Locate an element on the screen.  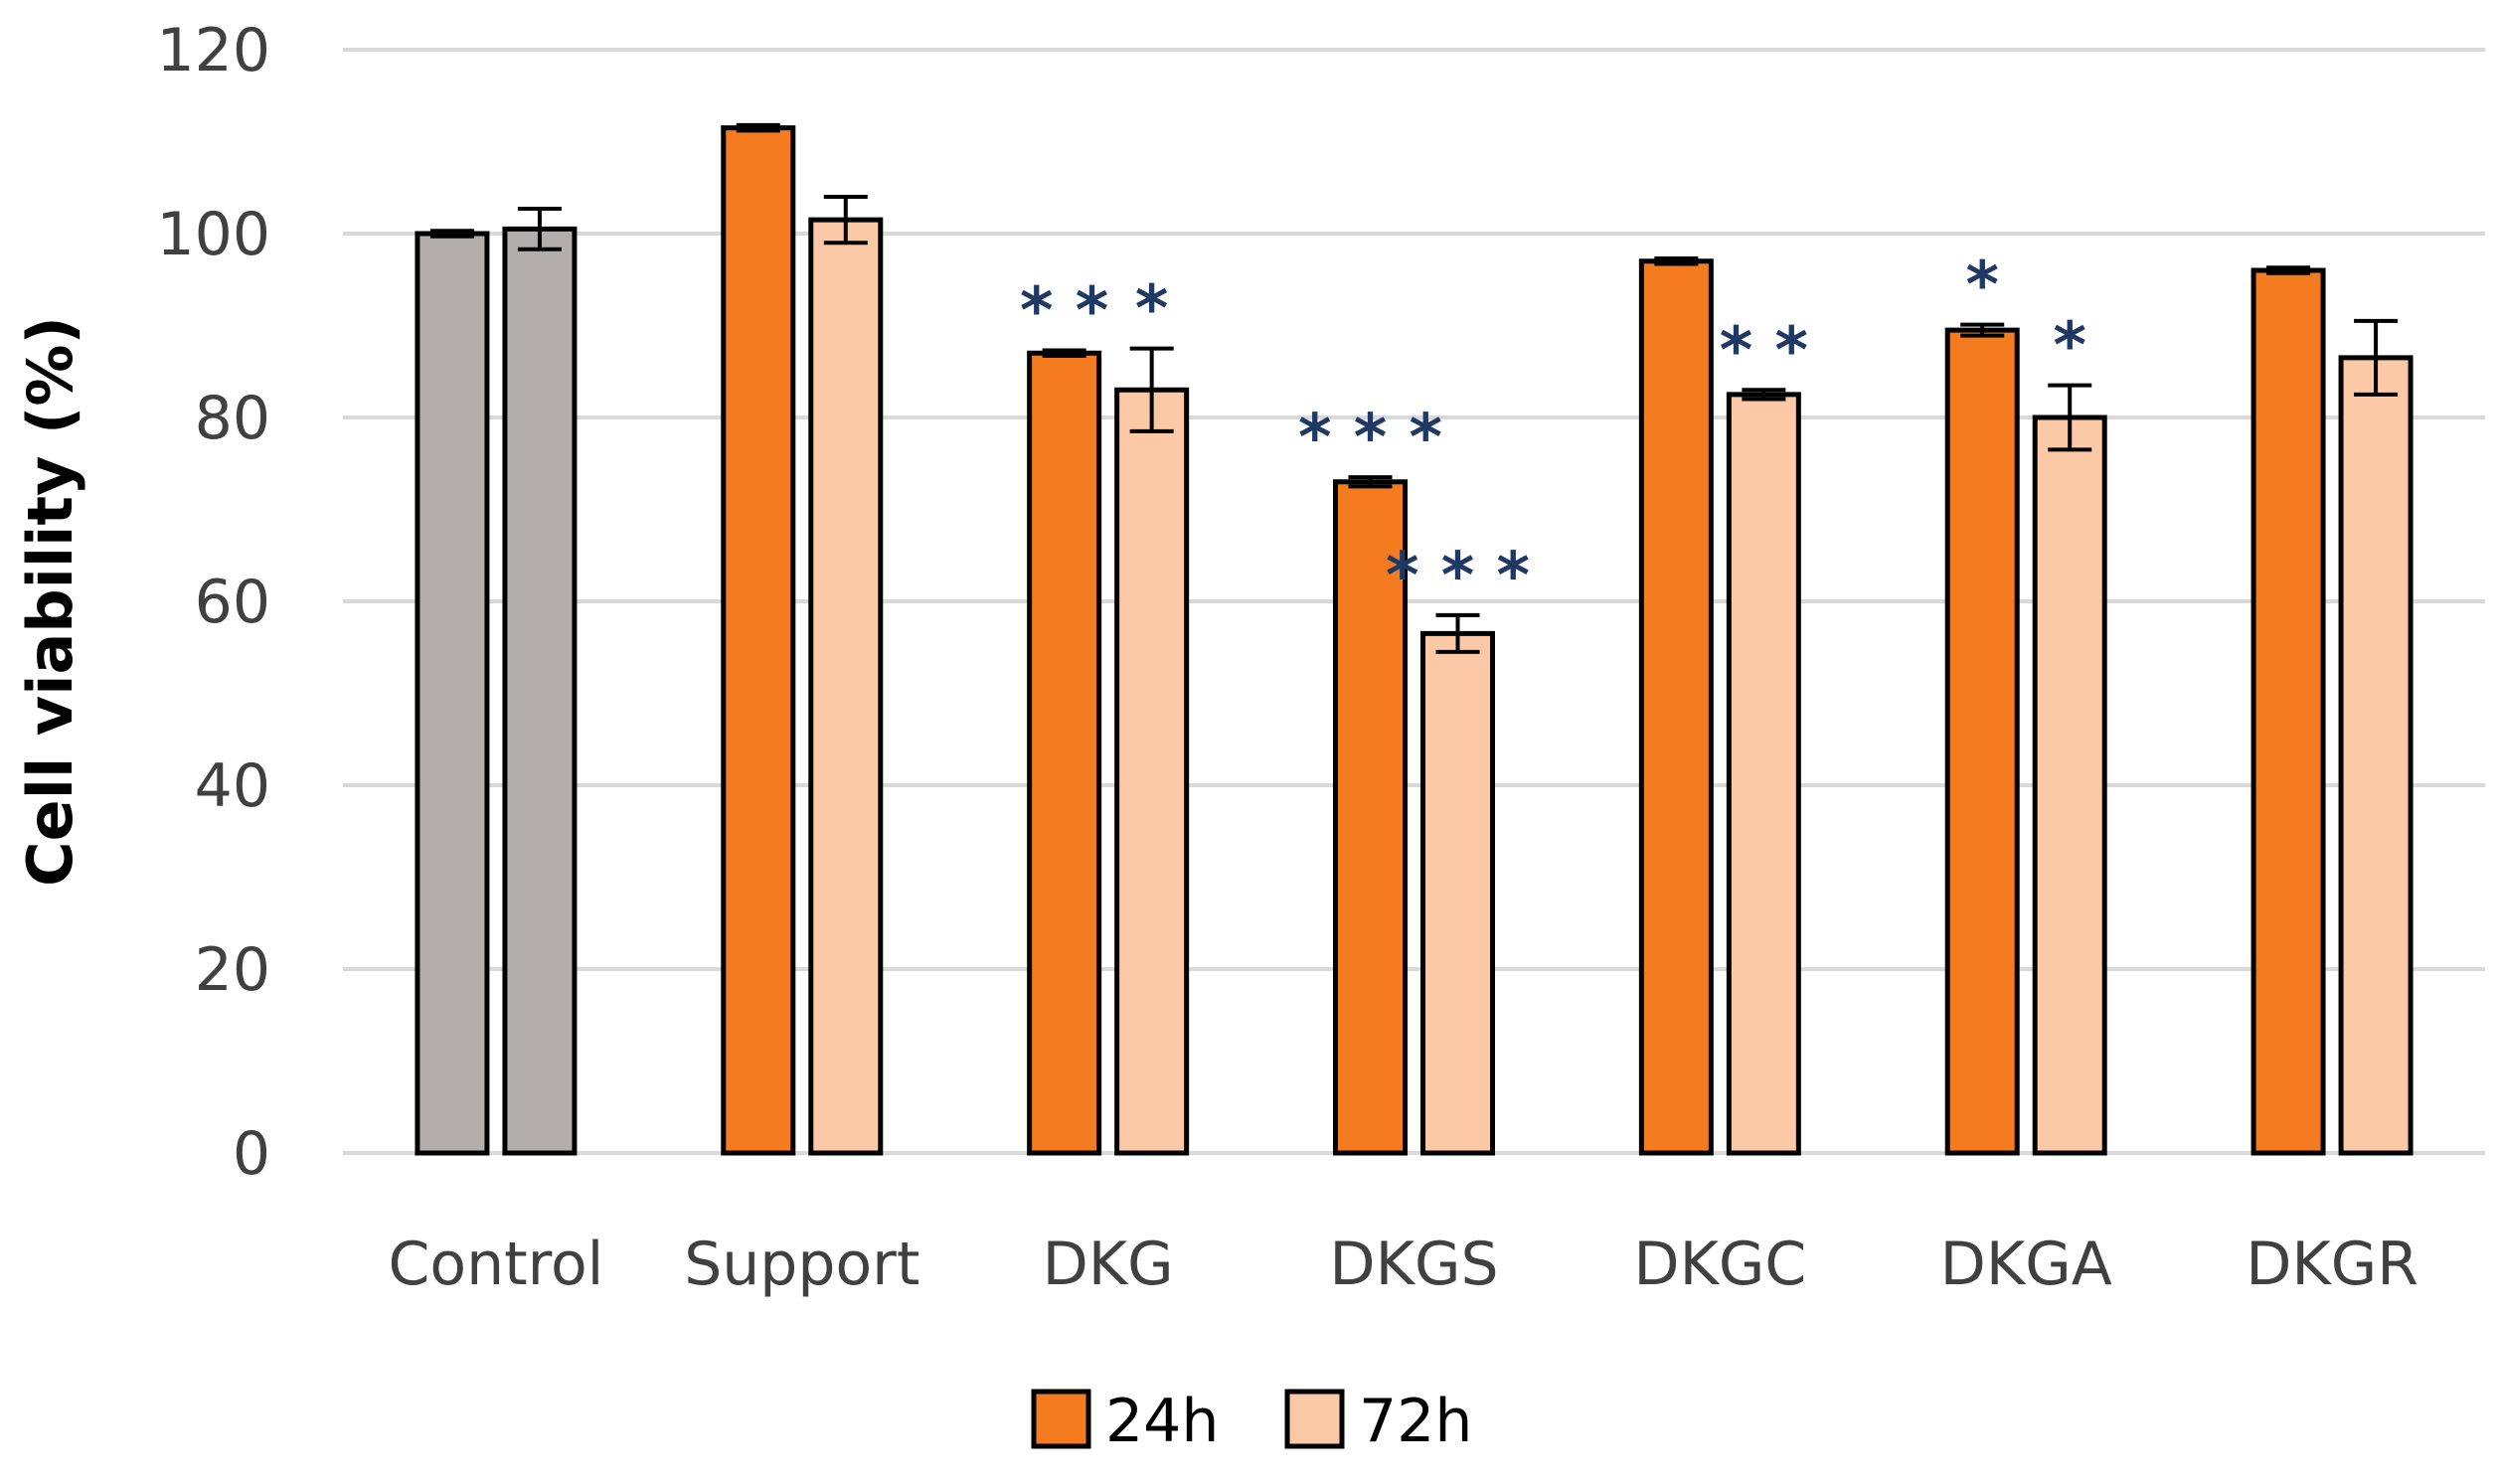
bar-24h-support is located at coordinates (758, 640).